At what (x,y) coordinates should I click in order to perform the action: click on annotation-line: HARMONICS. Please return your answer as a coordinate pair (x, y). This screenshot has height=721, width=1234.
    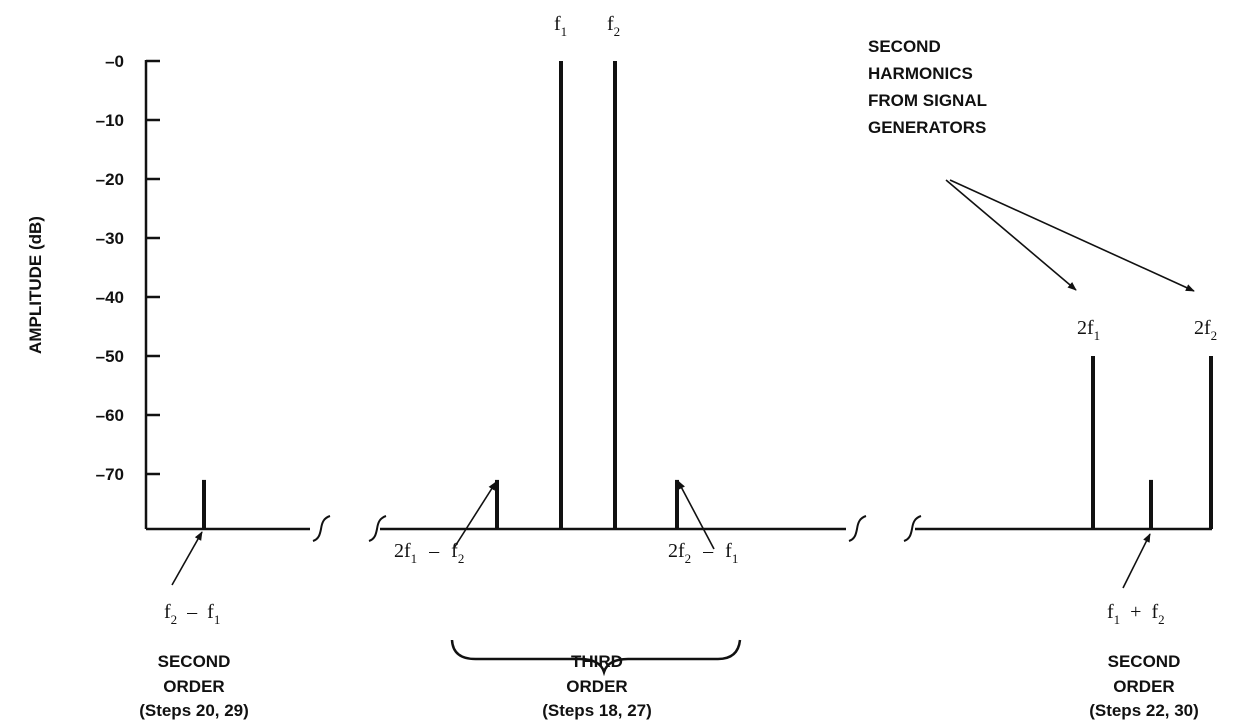
    Looking at the image, I should click on (920, 73).